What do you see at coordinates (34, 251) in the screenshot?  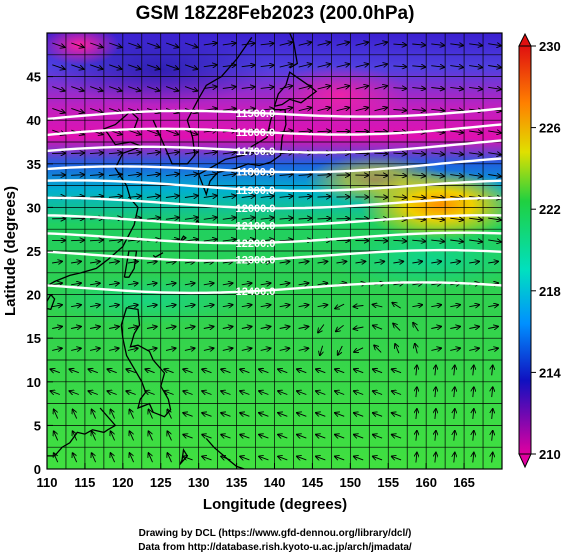 I see `y-tick-label: 25` at bounding box center [34, 251].